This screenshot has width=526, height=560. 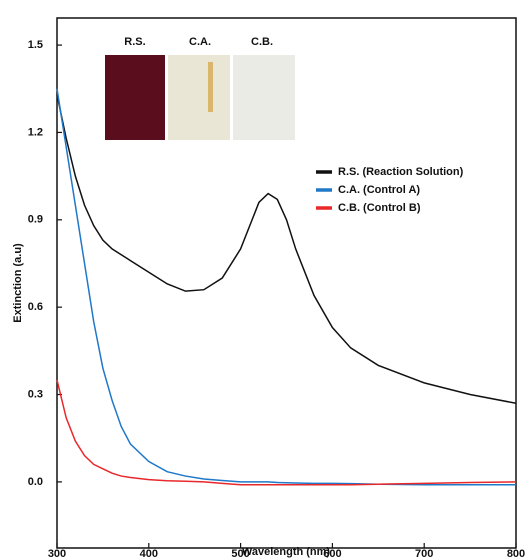 I want to click on y-tick-label: 1.2, so click(x=35, y=132).